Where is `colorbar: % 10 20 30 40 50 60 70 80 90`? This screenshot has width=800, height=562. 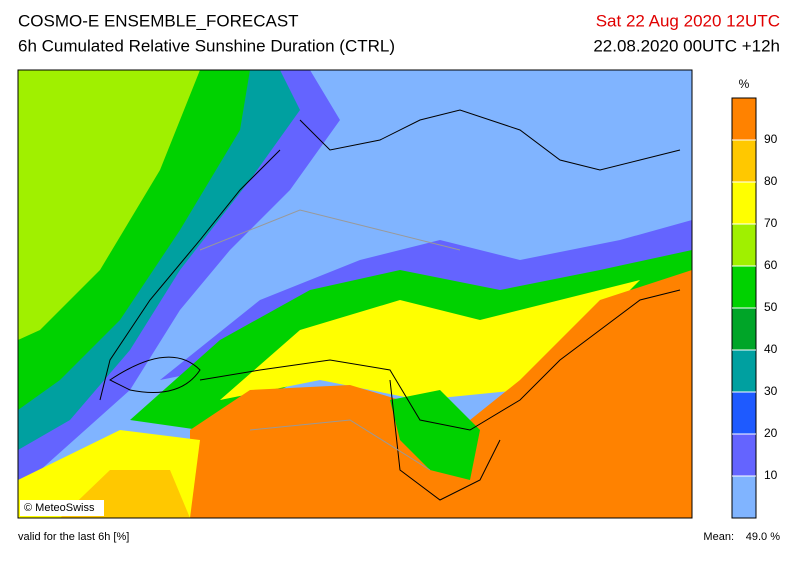
colorbar: % 10 20 30 40 50 60 70 80 90 is located at coordinates (754, 298).